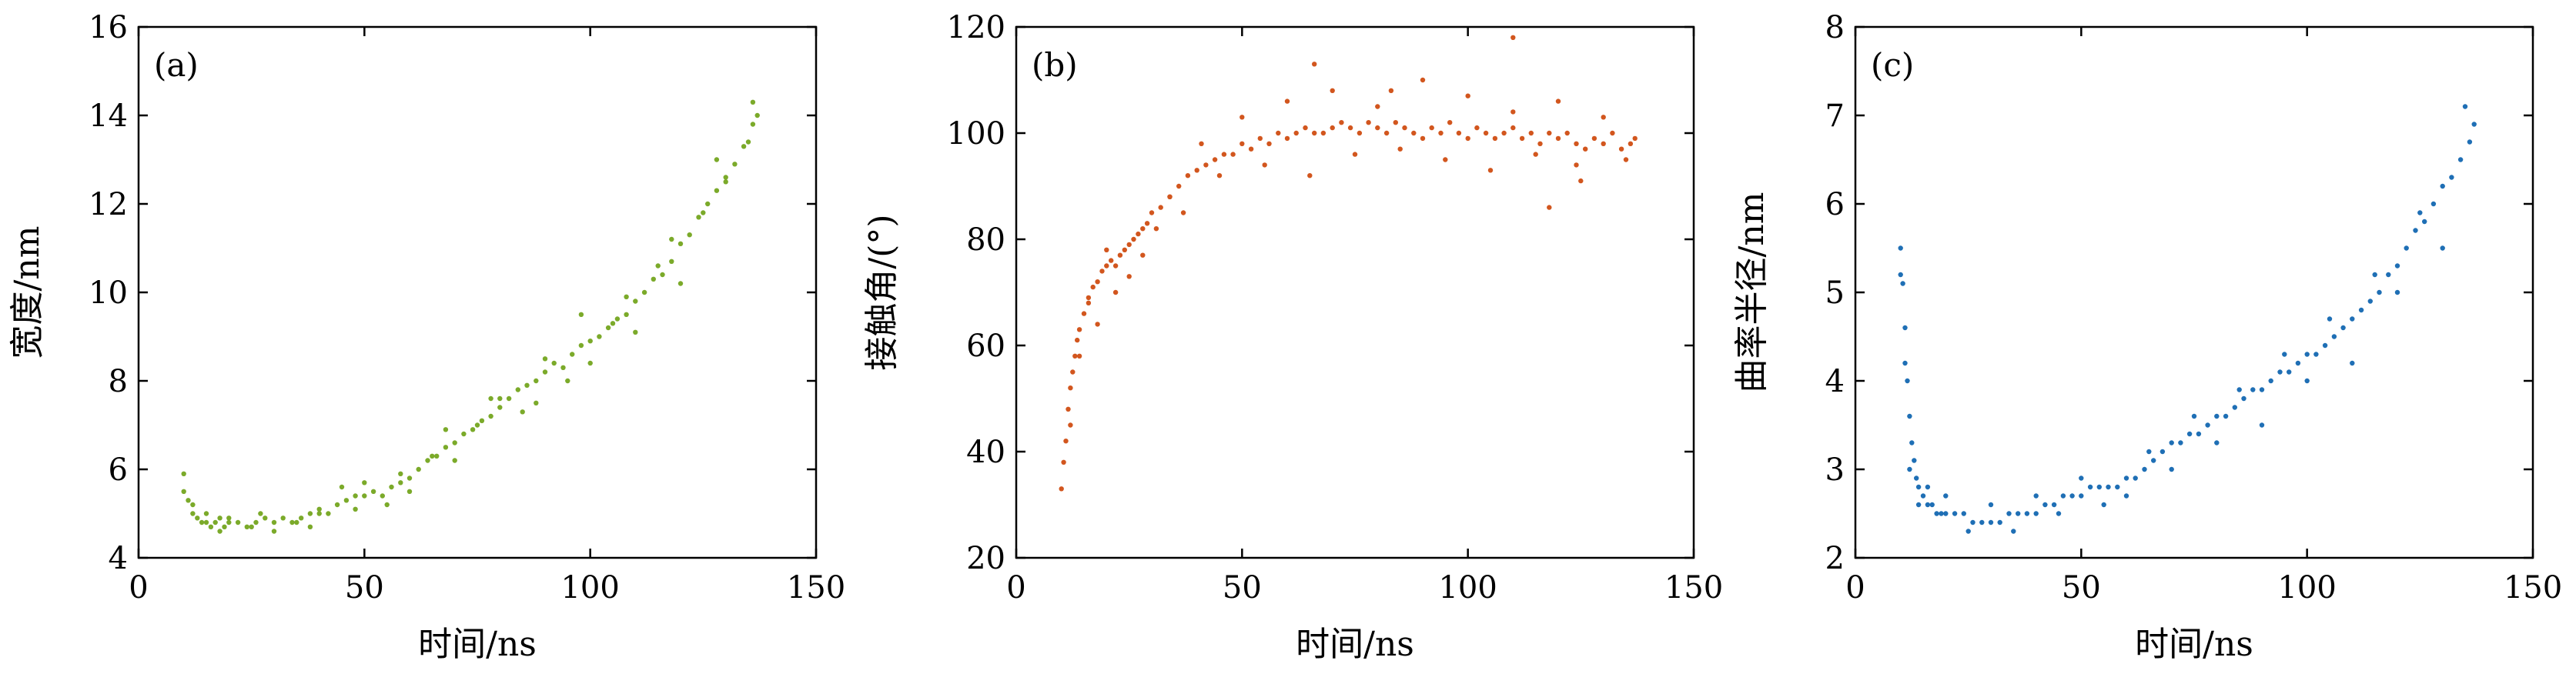 Image resolution: width=2576 pixels, height=674 pixels. I want to click on y-tick-label-a: 16, so click(109, 28).